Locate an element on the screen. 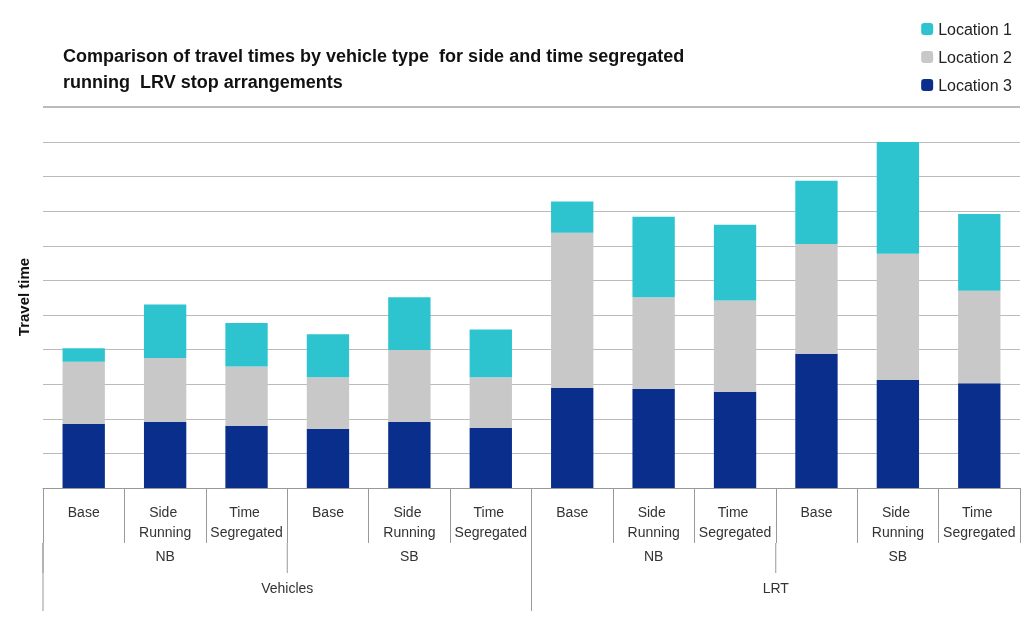  y-axis-title: Travel time is located at coordinates (23, 297).